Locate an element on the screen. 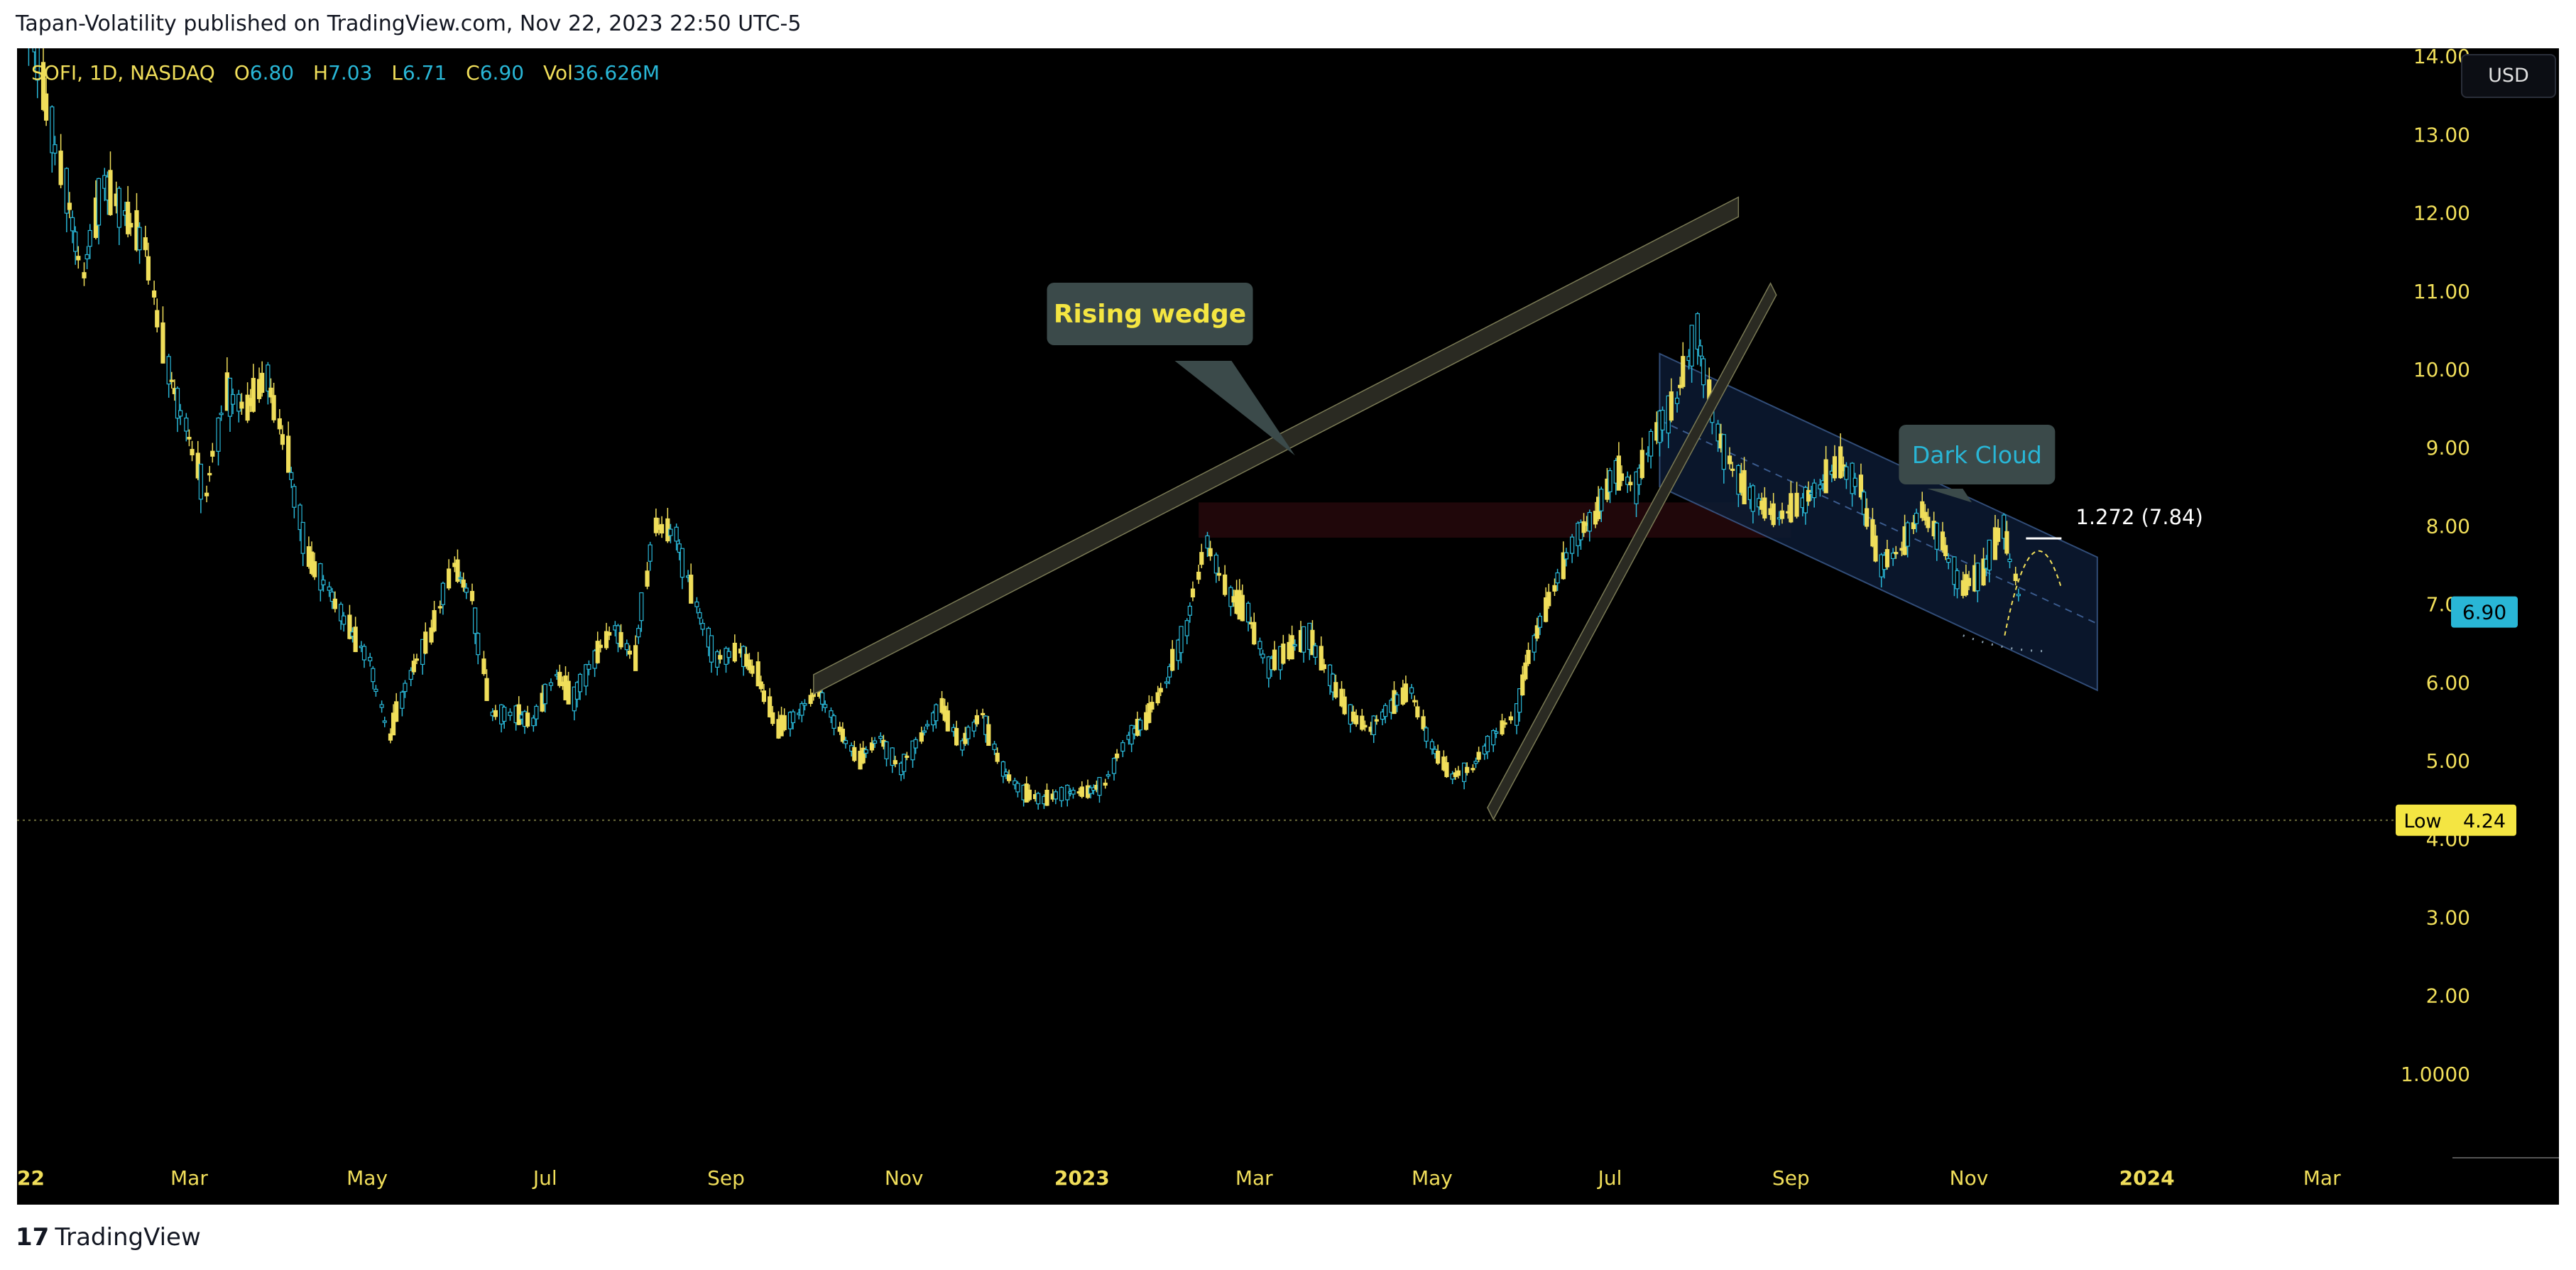 The image size is (2576, 1270). wedge-upper-line is located at coordinates (1276, 445).